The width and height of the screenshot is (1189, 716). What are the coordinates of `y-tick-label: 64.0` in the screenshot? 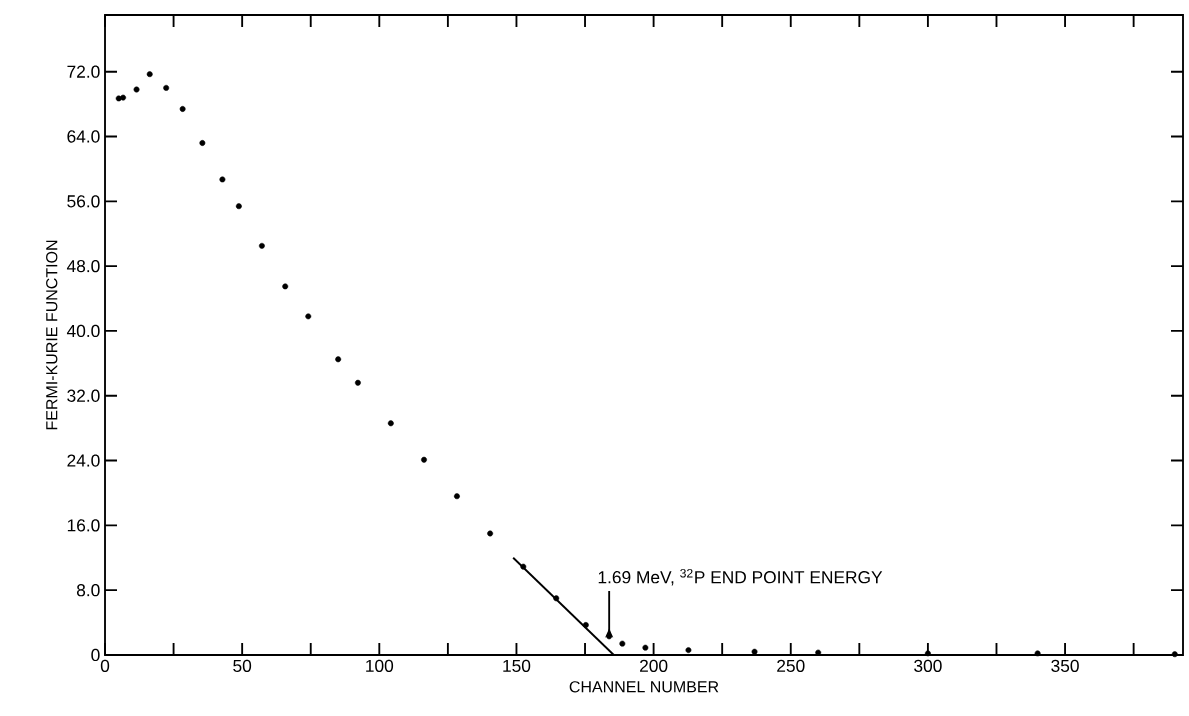 It's located at (83, 136).